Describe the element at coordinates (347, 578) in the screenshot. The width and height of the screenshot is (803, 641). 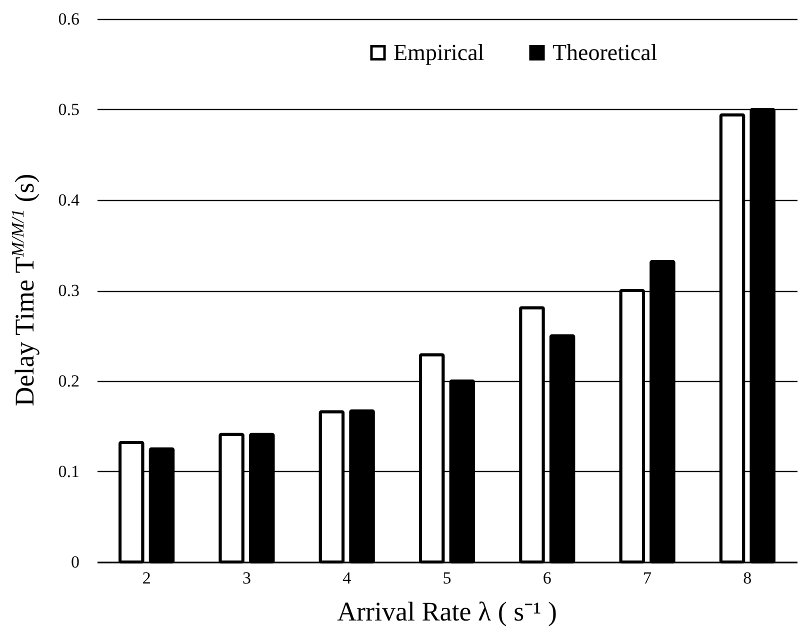
I see `x-tick-label: 4` at that location.